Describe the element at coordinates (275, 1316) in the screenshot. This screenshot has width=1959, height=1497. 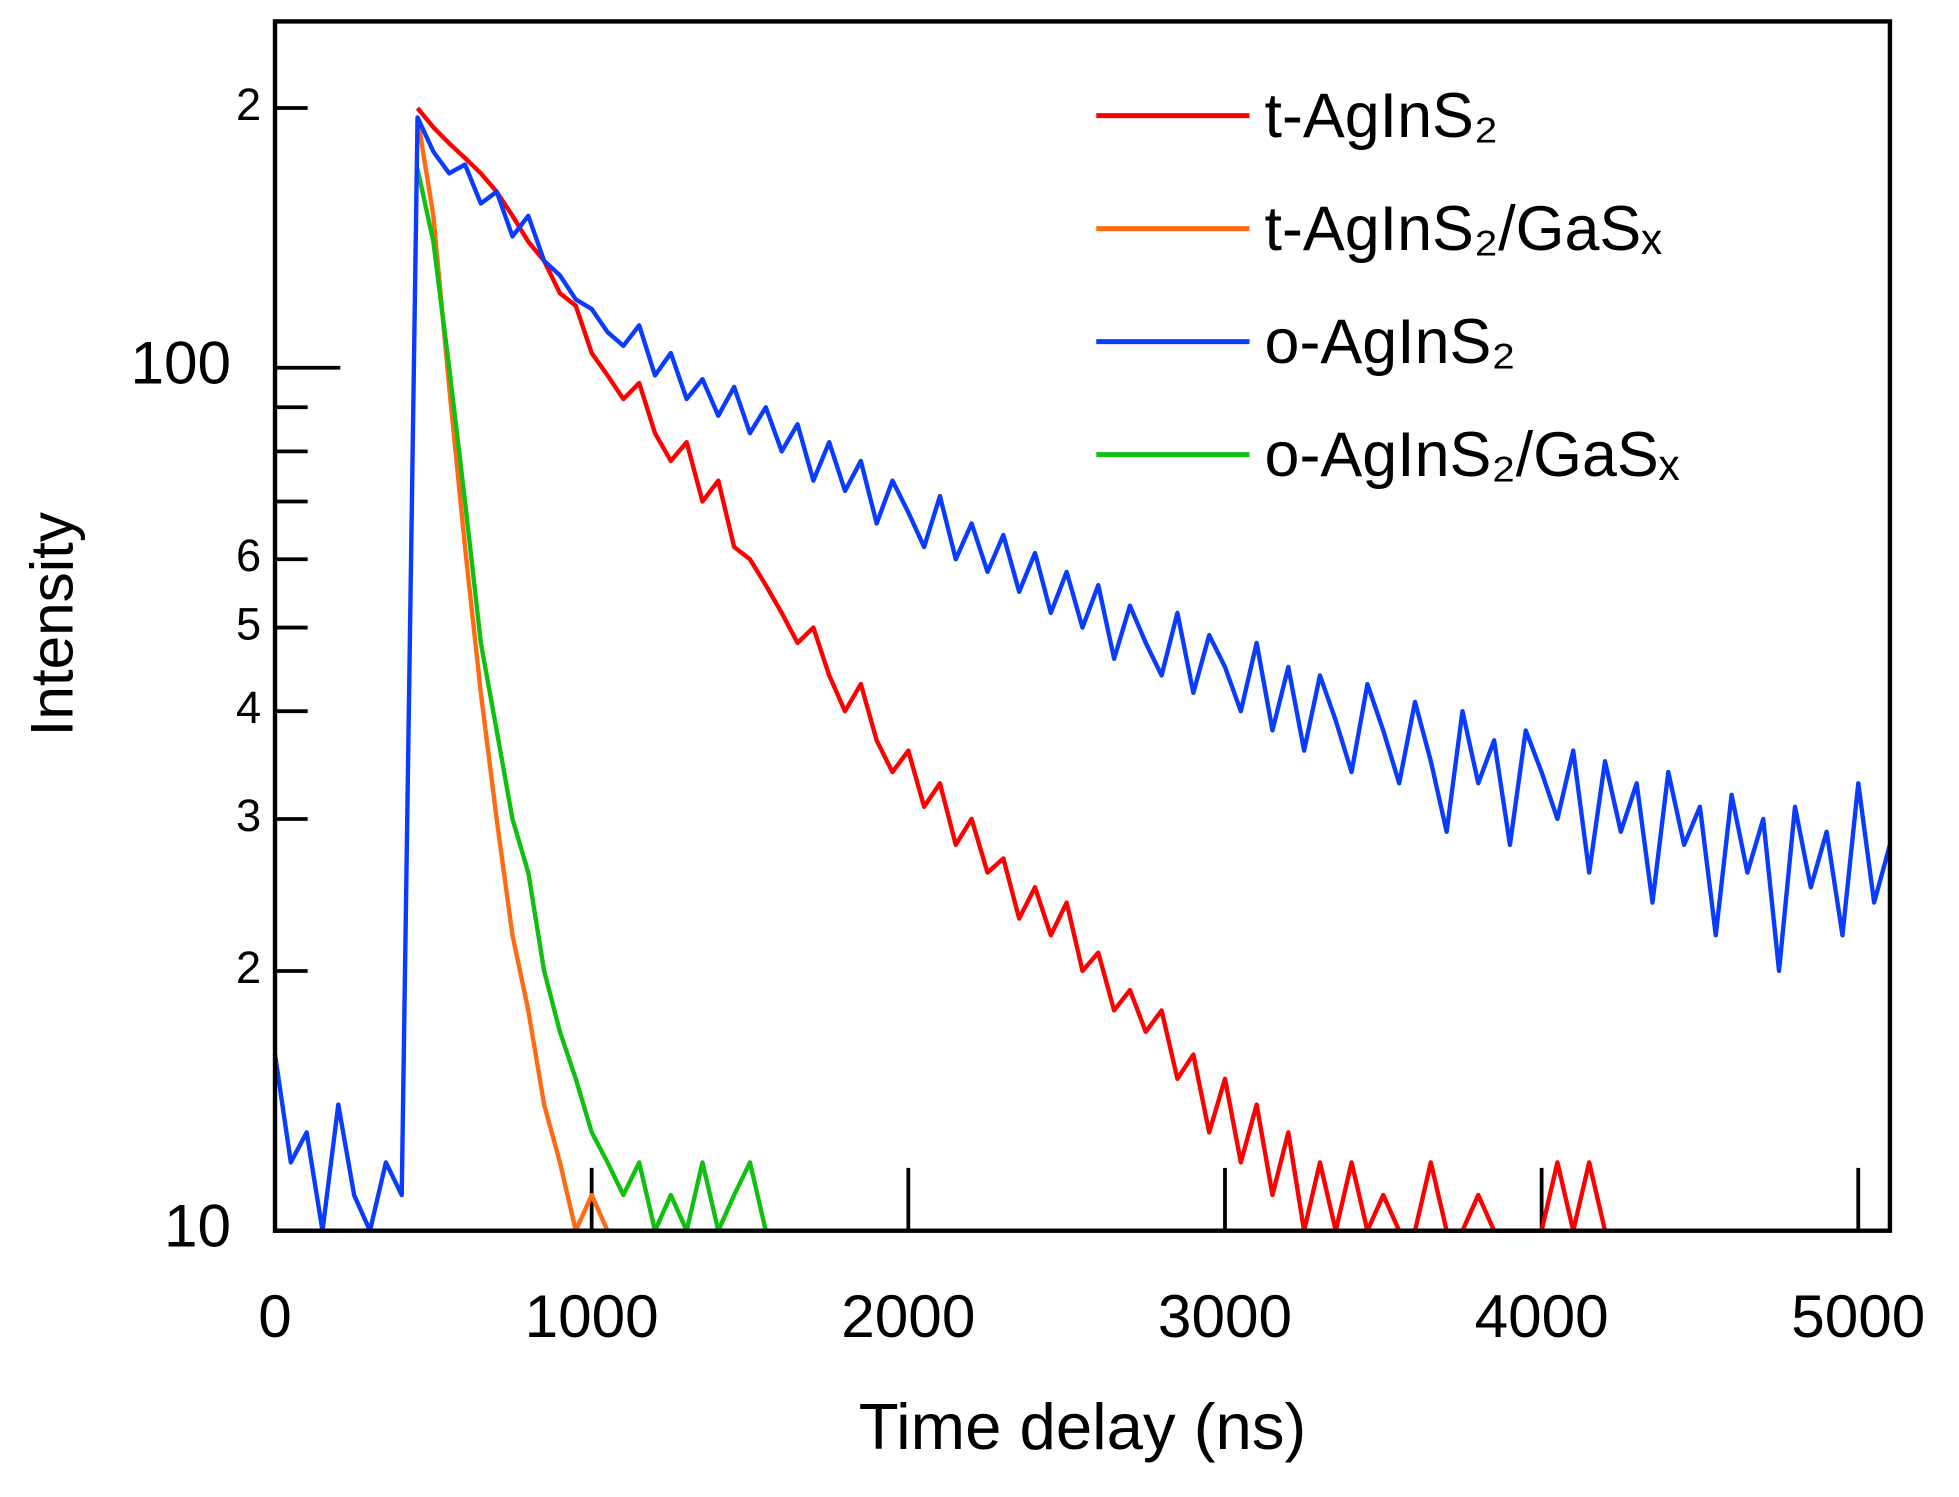
I see `x-tick-label: 0` at that location.